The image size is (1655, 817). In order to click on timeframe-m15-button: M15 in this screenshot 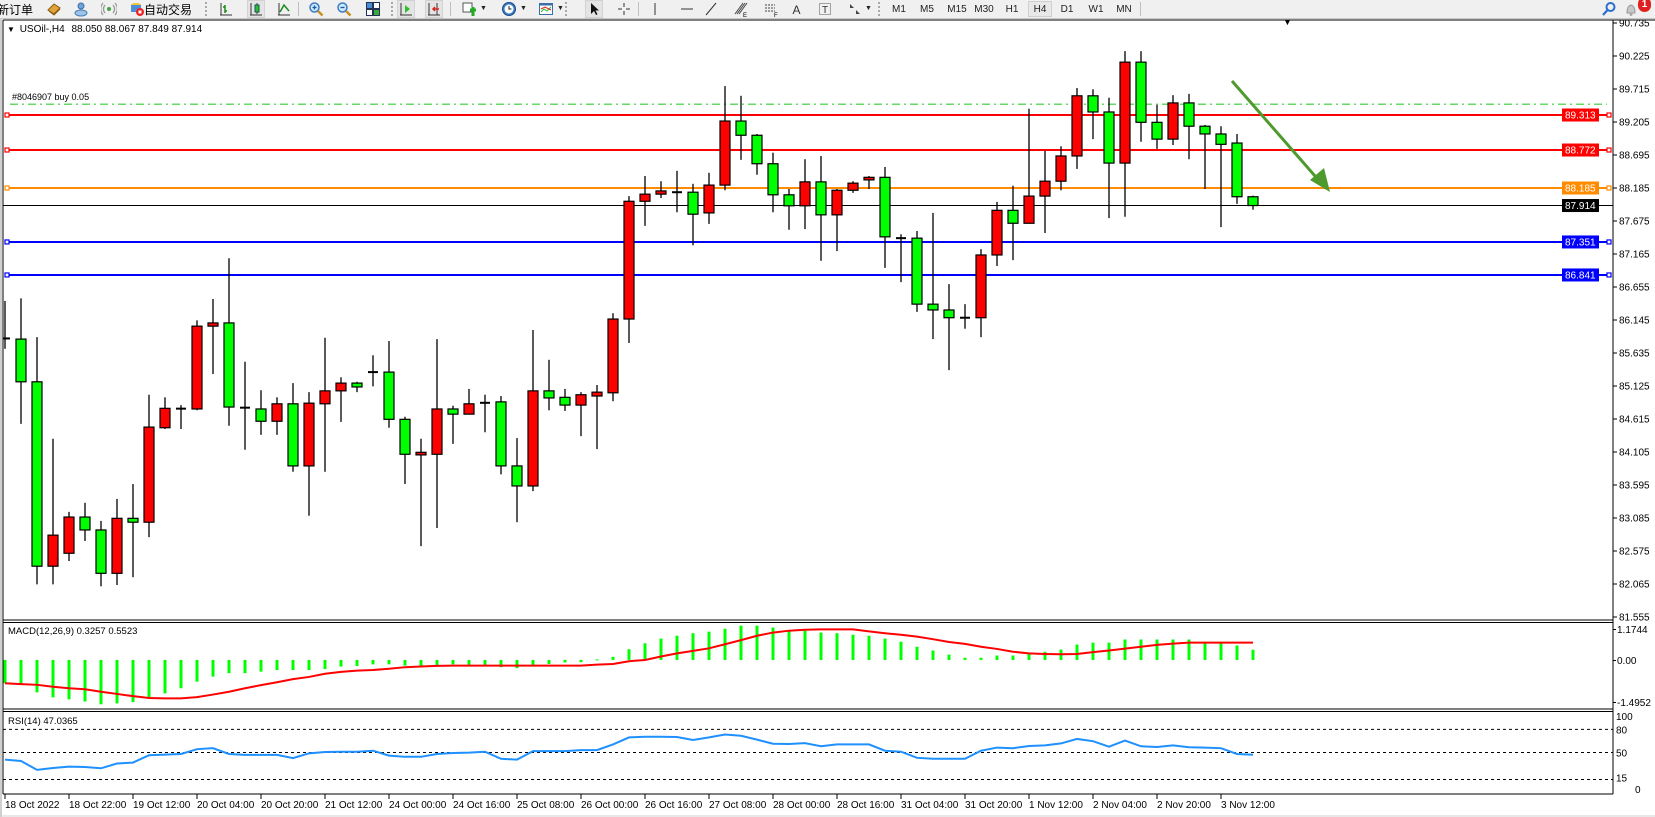, I will do `click(957, 9)`.